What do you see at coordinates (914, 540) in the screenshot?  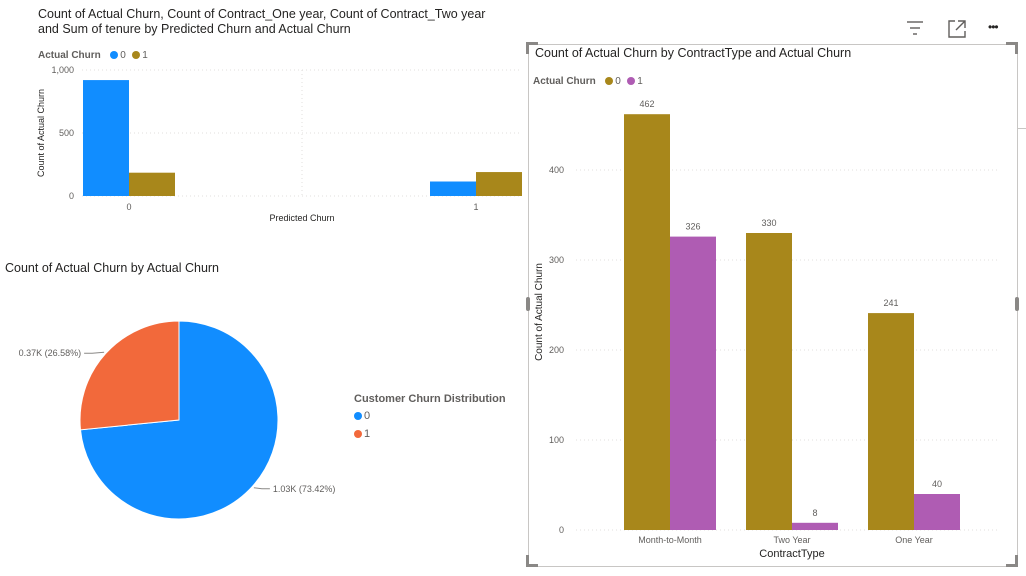 I see `chart3-xtick: One Year` at bounding box center [914, 540].